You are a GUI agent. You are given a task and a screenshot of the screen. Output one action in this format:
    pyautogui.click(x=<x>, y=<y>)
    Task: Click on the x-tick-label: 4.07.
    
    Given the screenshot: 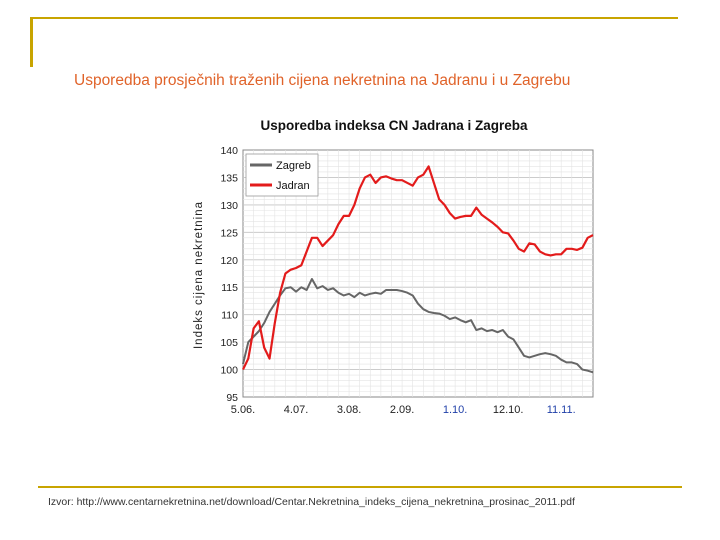 What is the action you would take?
    pyautogui.click(x=296, y=410)
    